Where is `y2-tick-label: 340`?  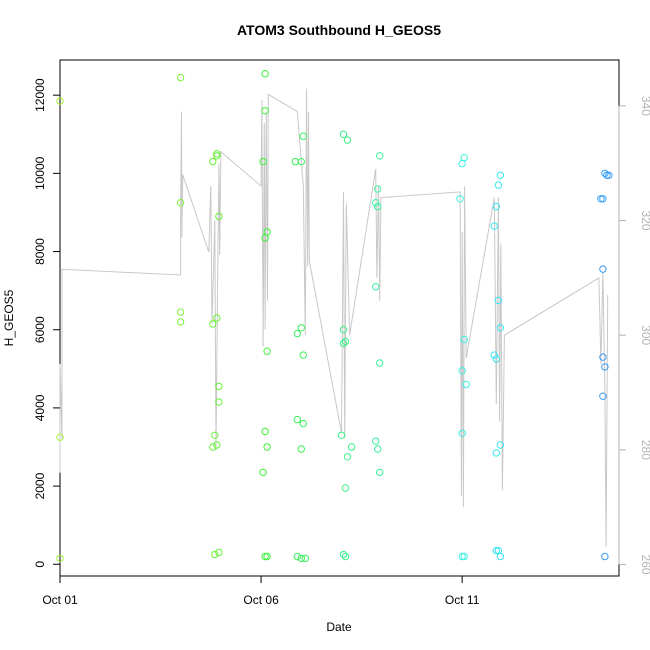 y2-tick-label: 340 is located at coordinates (644, 106).